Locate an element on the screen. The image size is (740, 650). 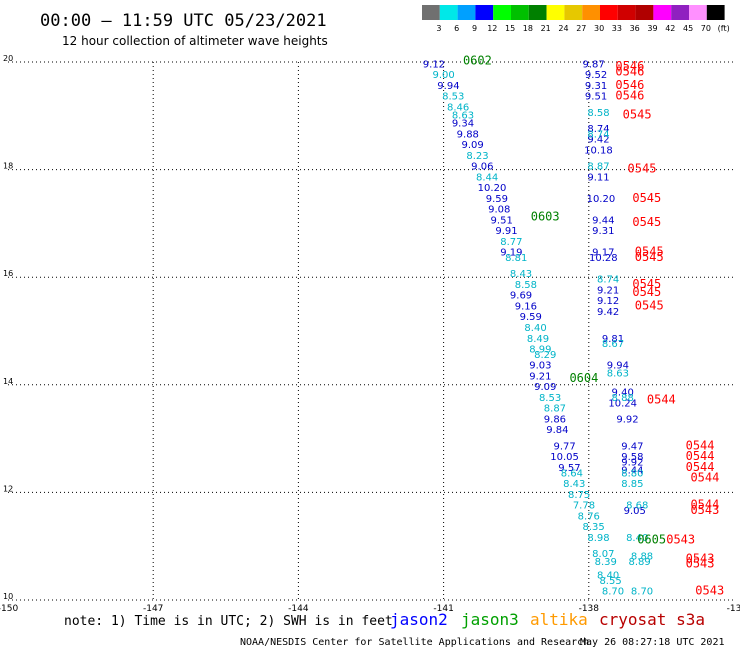
wave-height-value: 9.87 is located at coordinates (594, 64).